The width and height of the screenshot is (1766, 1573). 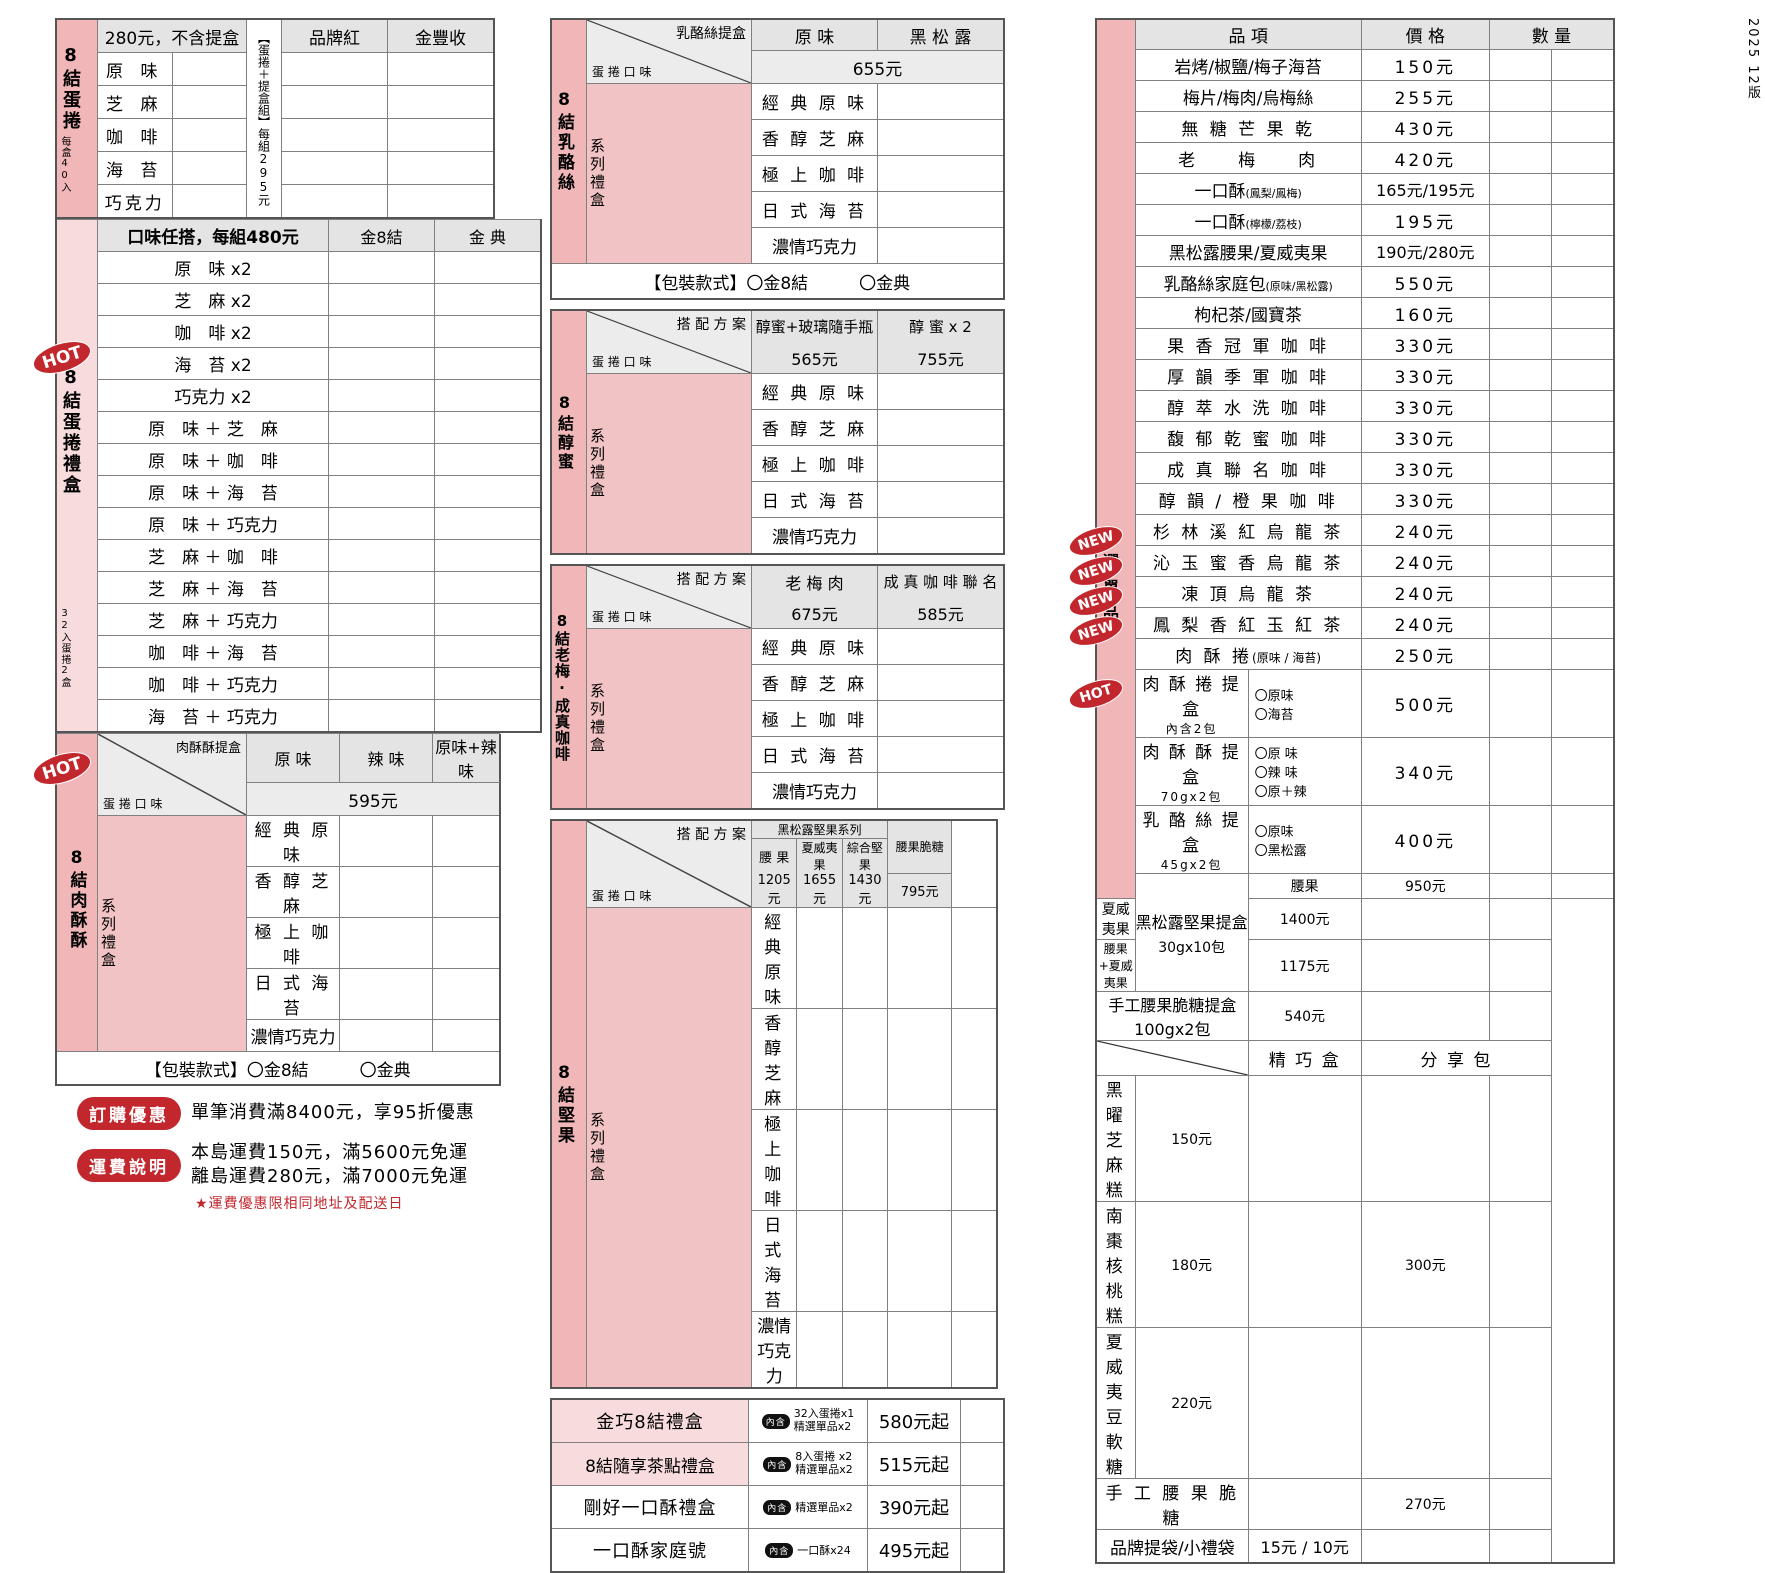 What do you see at coordinates (1304, 839) in the screenshot?
I see `option-choices: 〇原味 〇黑松露` at bounding box center [1304, 839].